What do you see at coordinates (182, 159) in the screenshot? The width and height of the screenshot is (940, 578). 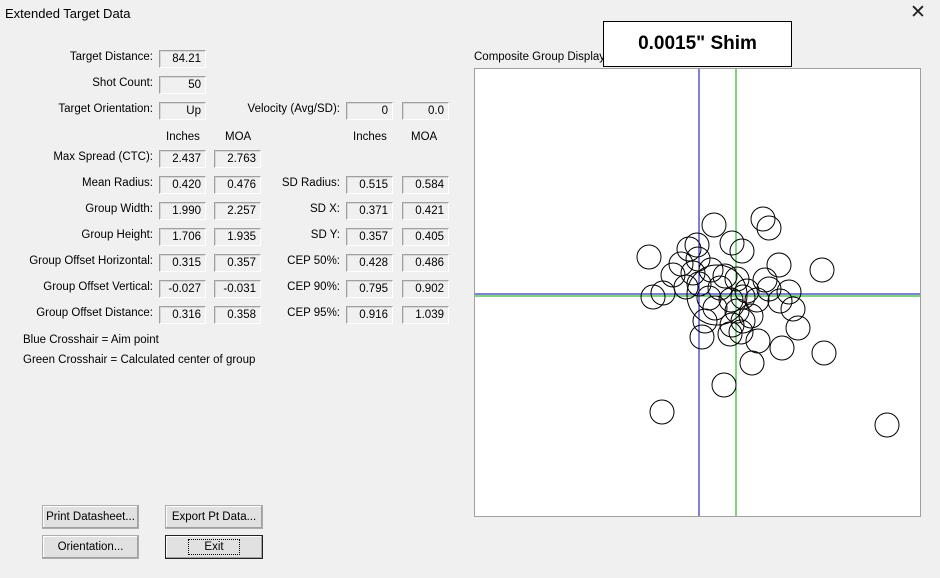 I see `max-spread-inches: 2.437` at bounding box center [182, 159].